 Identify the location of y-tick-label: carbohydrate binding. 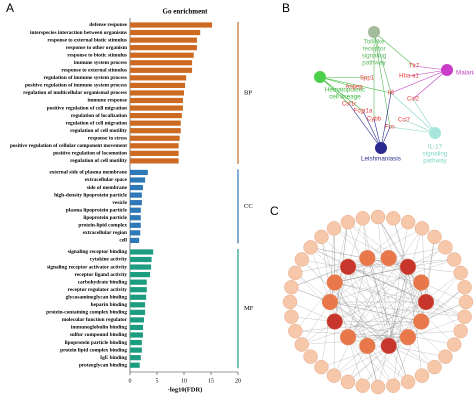
(103, 282).